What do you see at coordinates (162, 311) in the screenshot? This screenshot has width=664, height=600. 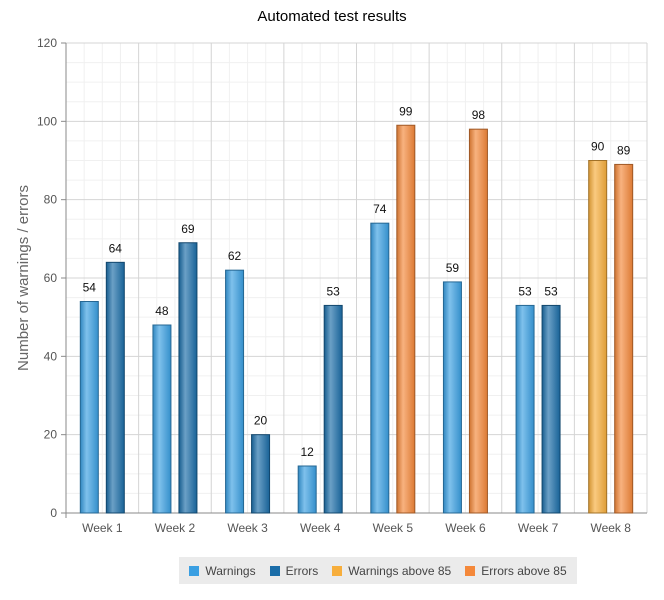 I see `data-label: 48` at bounding box center [162, 311].